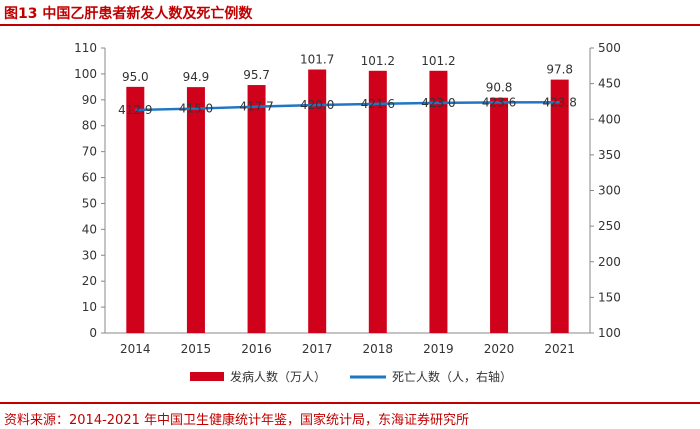 The image size is (700, 429). I want to click on title-bar: 图13 中国乙肝患者新发人数及死亡例数, so click(350, 13).